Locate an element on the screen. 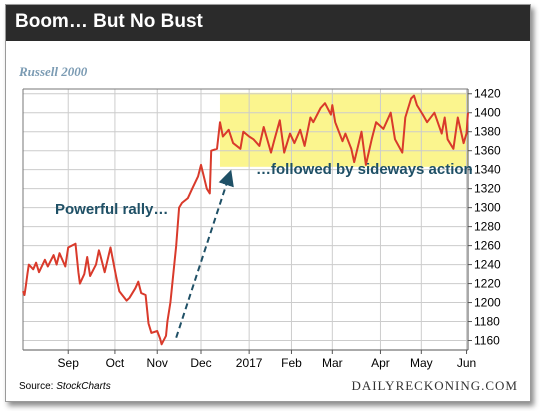  rally-arrow is located at coordinates (204, 253).